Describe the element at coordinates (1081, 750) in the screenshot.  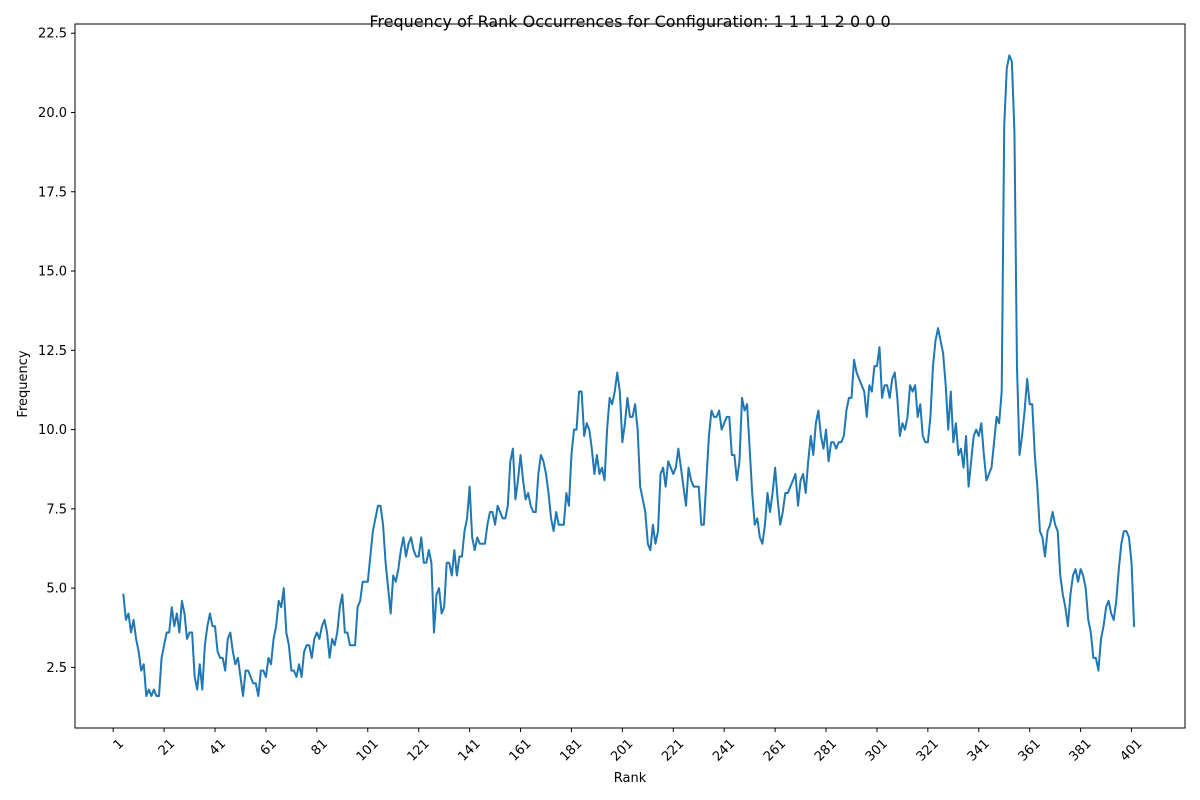
I see `x-tick-label: 381` at that location.